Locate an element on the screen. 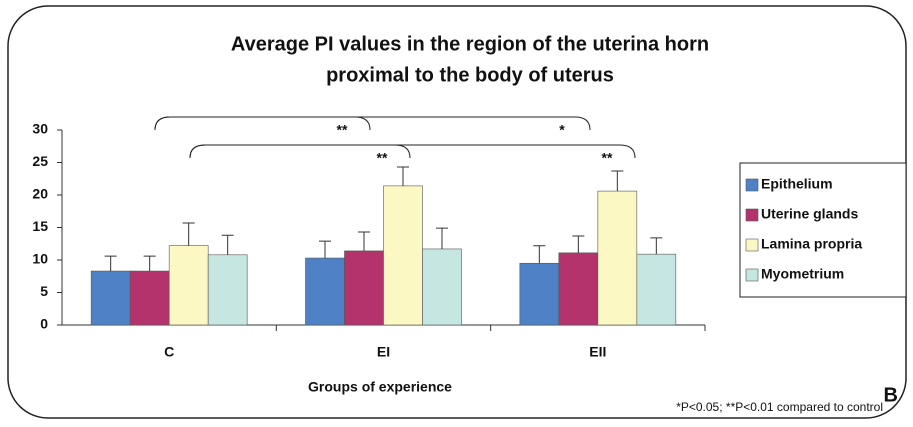 The width and height of the screenshot is (913, 427). x-tick-label: EI is located at coordinates (383, 352).